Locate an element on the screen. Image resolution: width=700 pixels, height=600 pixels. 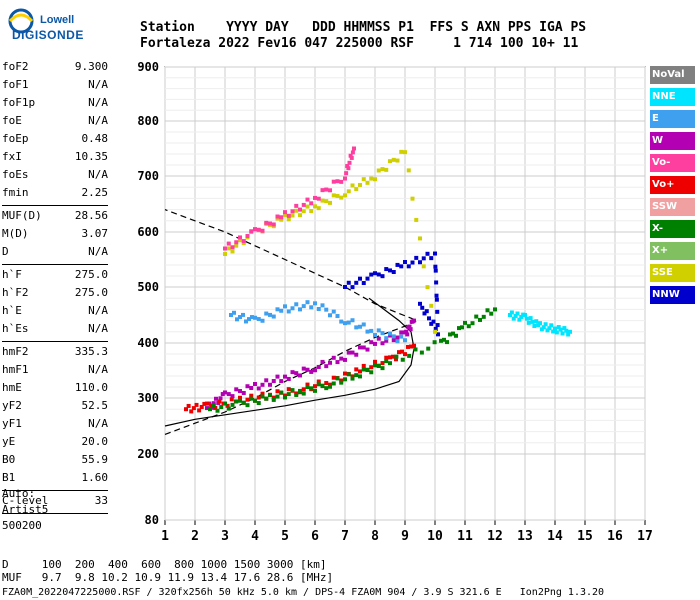
param-value: 0.48 is located at coordinates (95, 138).